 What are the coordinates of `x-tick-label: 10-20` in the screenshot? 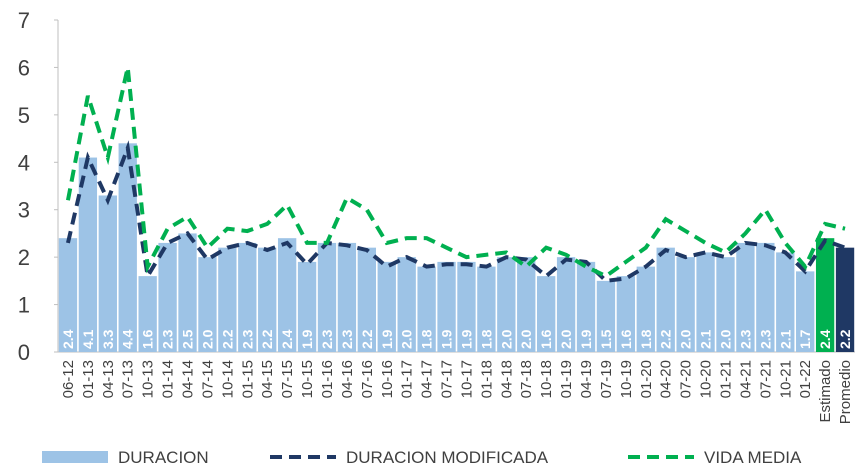 It's located at (706, 379).